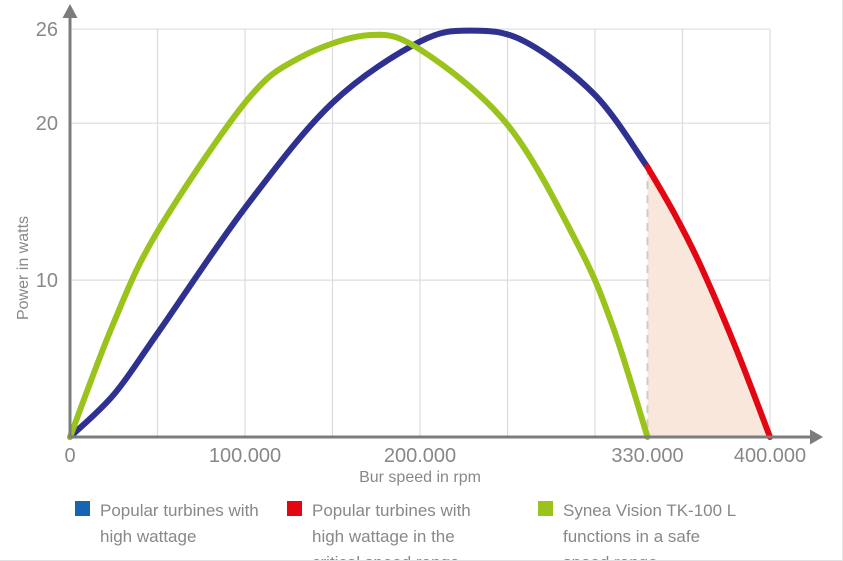 This screenshot has width=843, height=561. I want to click on y-tick-label: 20, so click(47, 124).